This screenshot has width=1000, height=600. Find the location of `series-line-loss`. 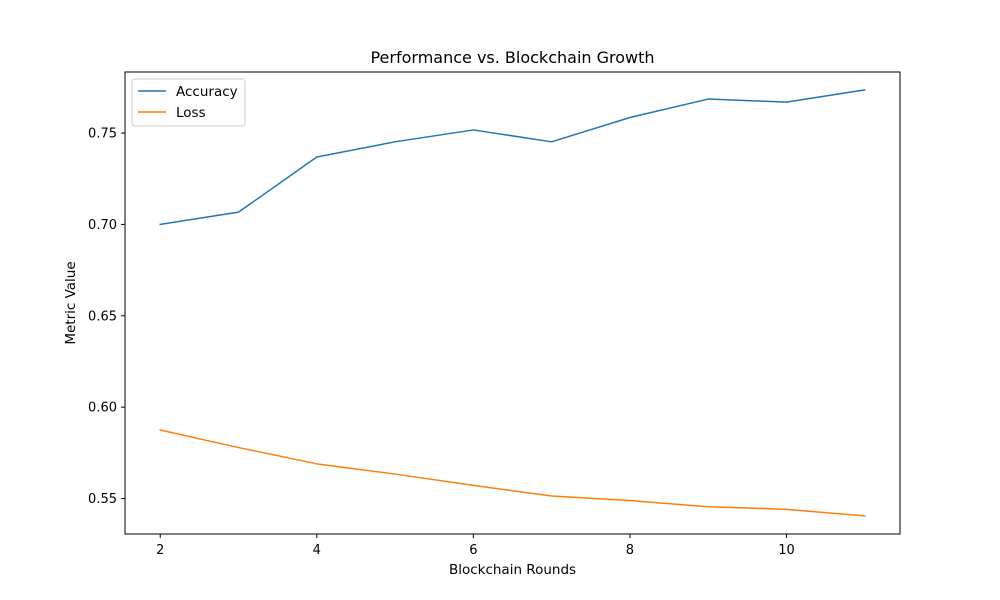

series-line-loss is located at coordinates (512, 473).